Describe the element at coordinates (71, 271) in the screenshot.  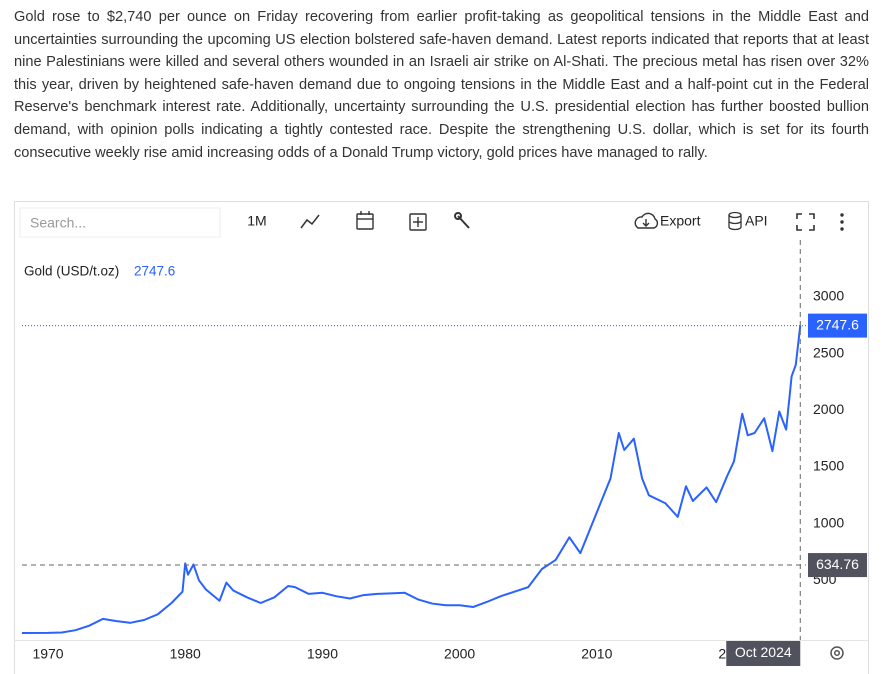
I see `legend-series-name: Gold (USD/t.oz)` at that location.